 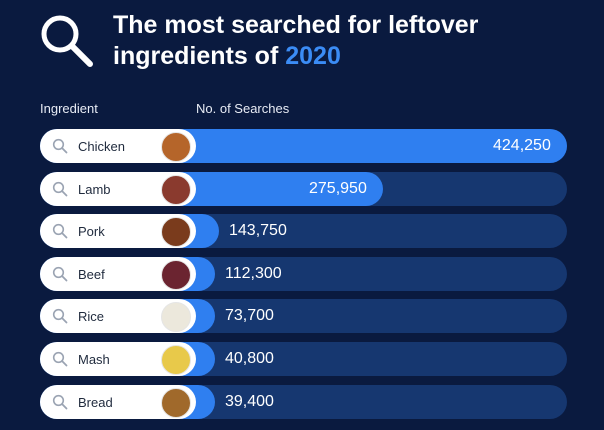 What do you see at coordinates (304, 401) in the screenshot?
I see `bar-row-bread: Bread 39,400` at bounding box center [304, 401].